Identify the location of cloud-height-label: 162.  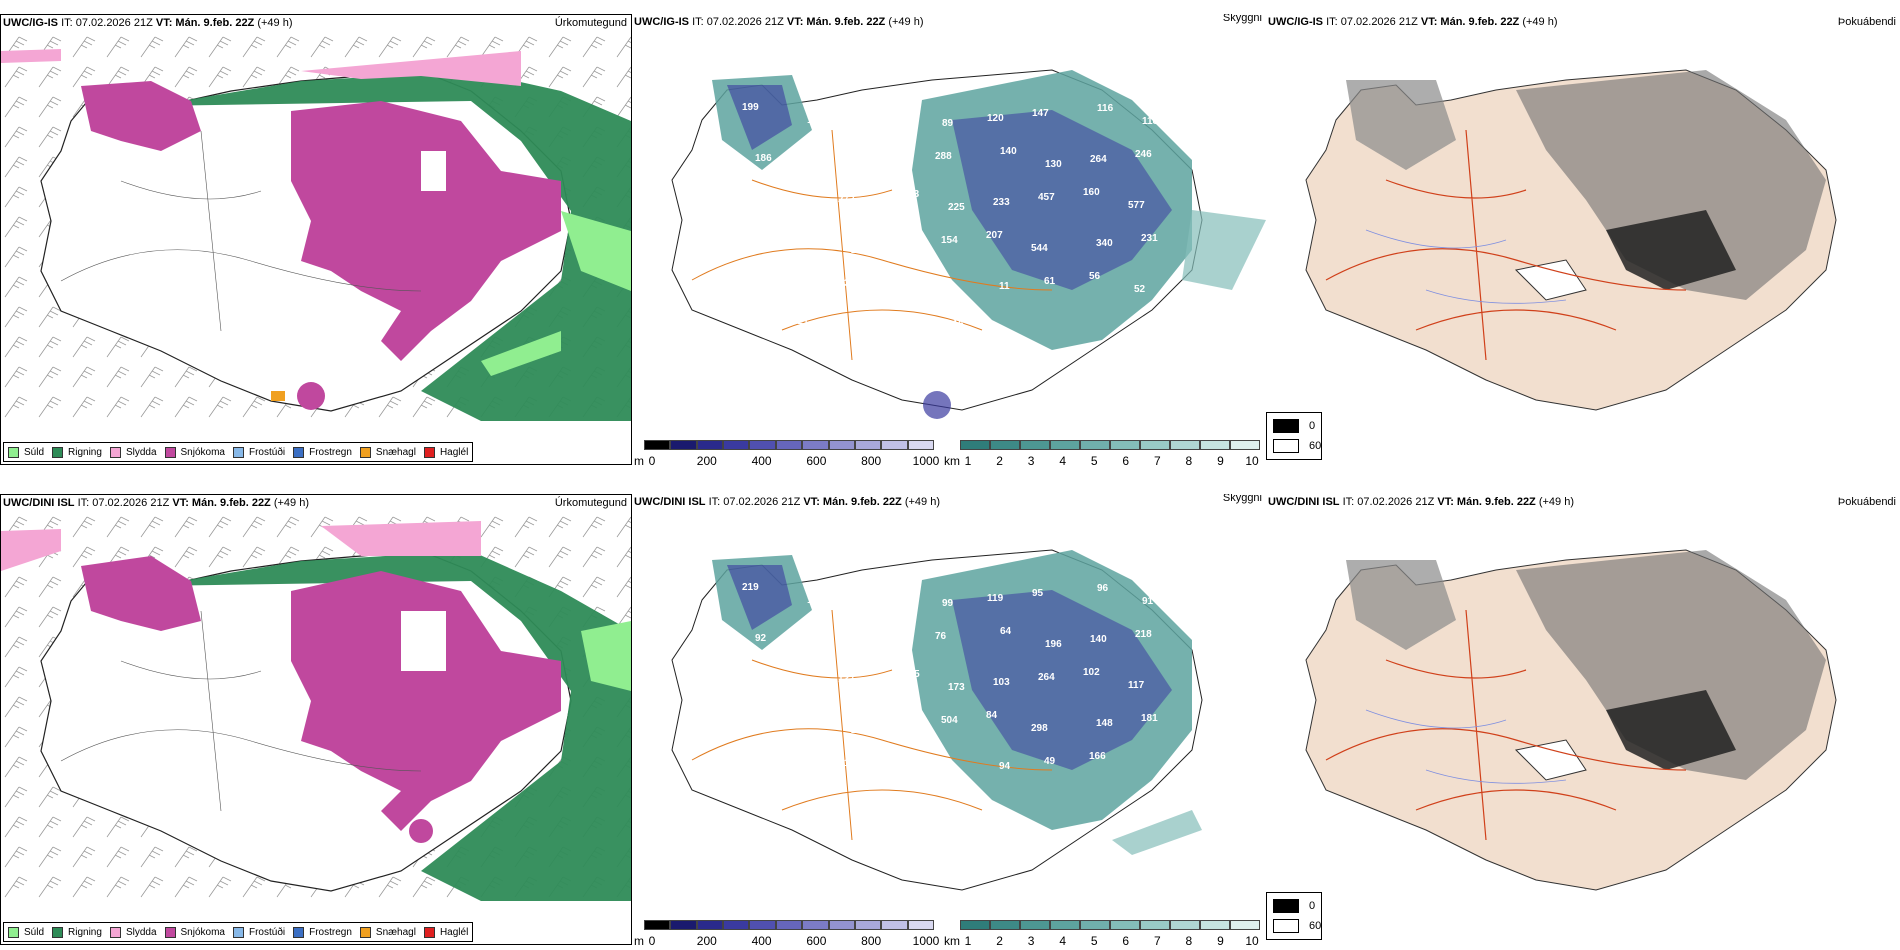
(860, 115).